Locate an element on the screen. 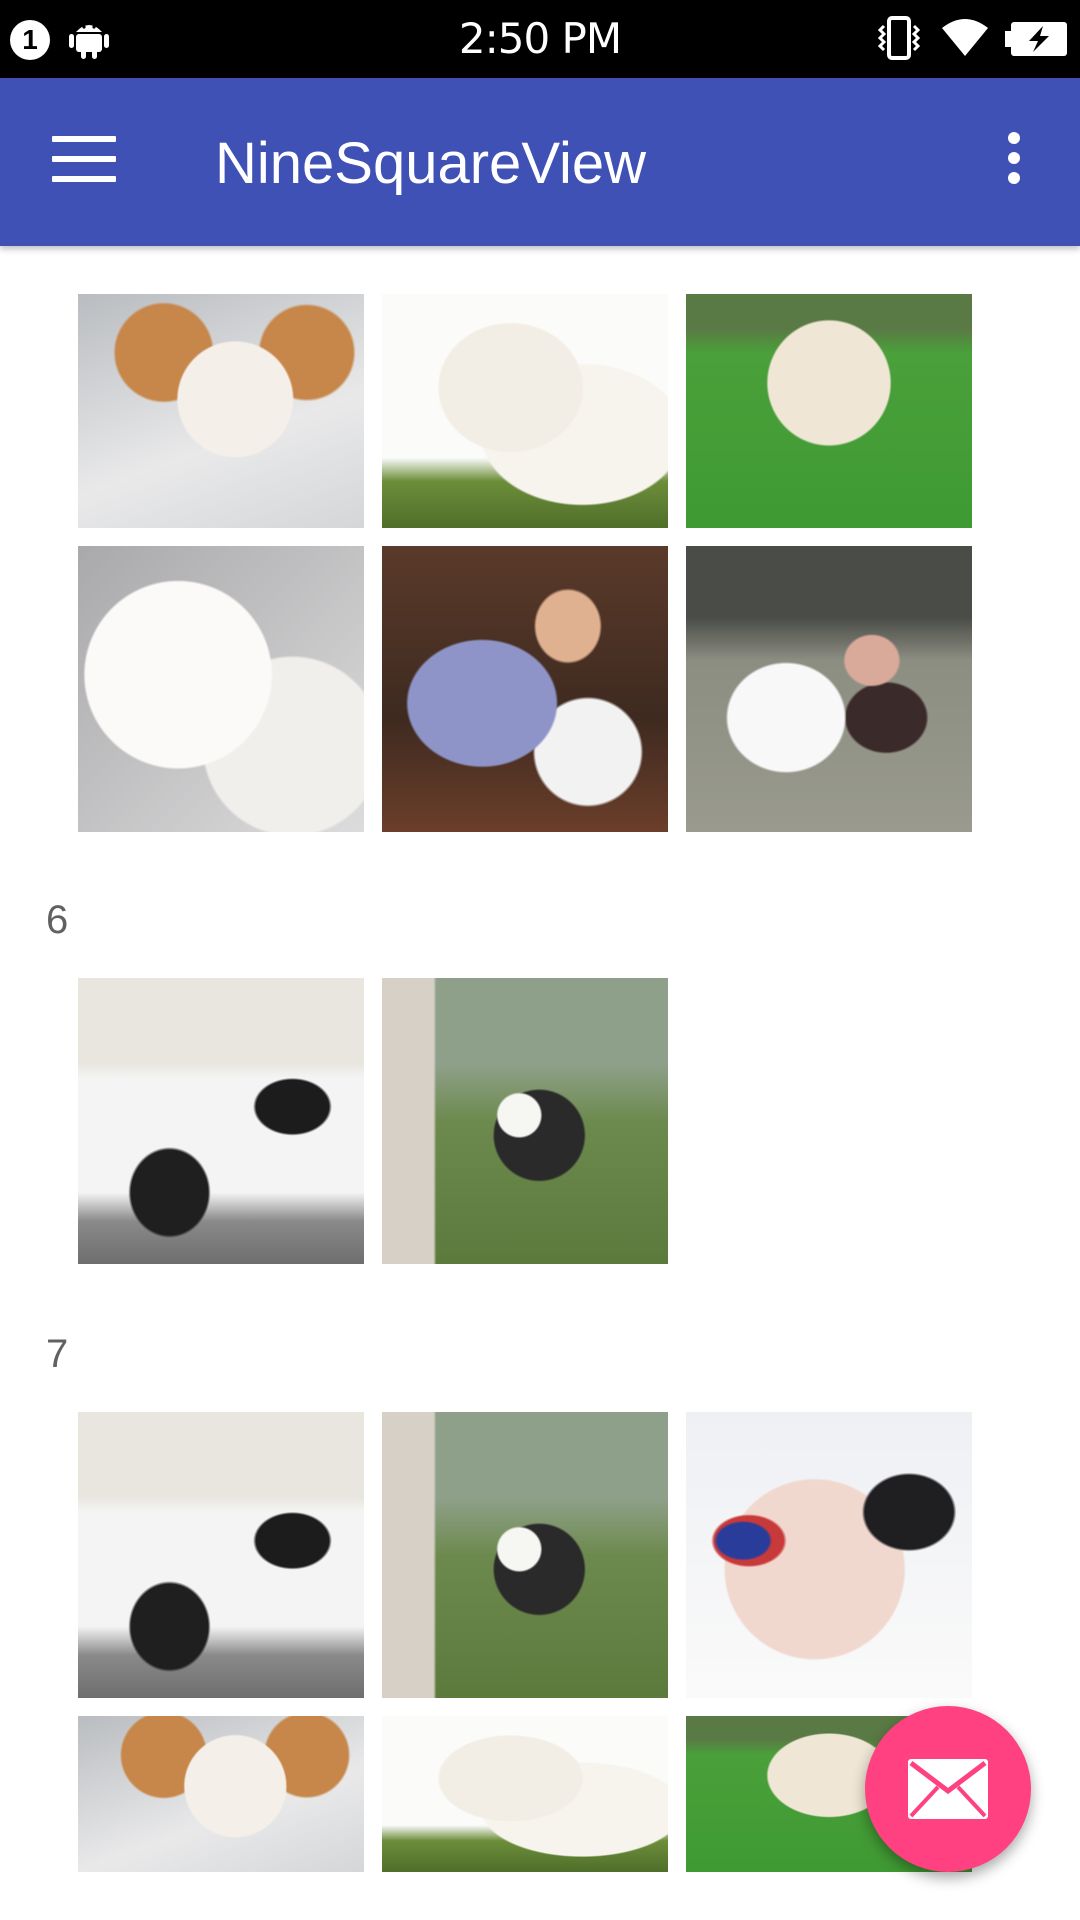 This screenshot has height=1920, width=1080. compose-mail-fab is located at coordinates (948, 1789).